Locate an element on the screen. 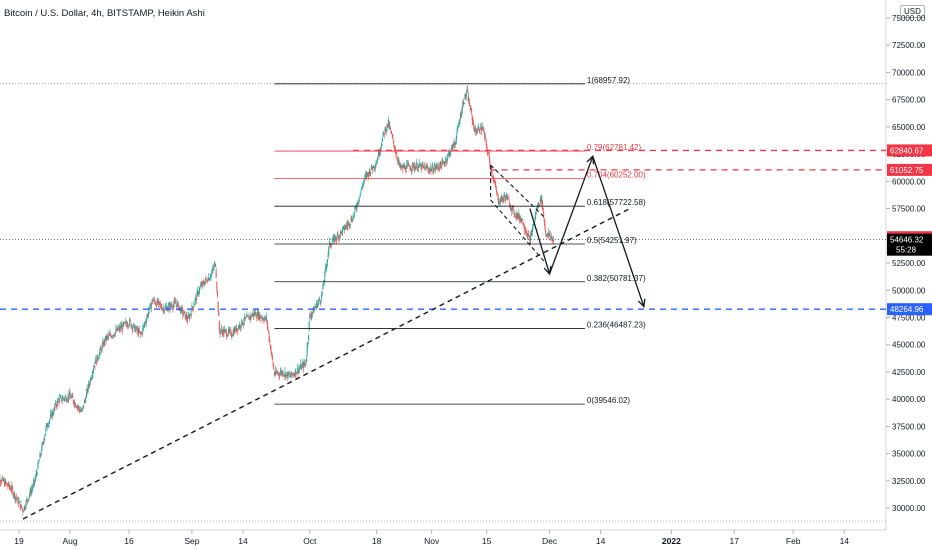 This screenshot has height=550, width=932. x-tick-label: Feb is located at coordinates (793, 541).